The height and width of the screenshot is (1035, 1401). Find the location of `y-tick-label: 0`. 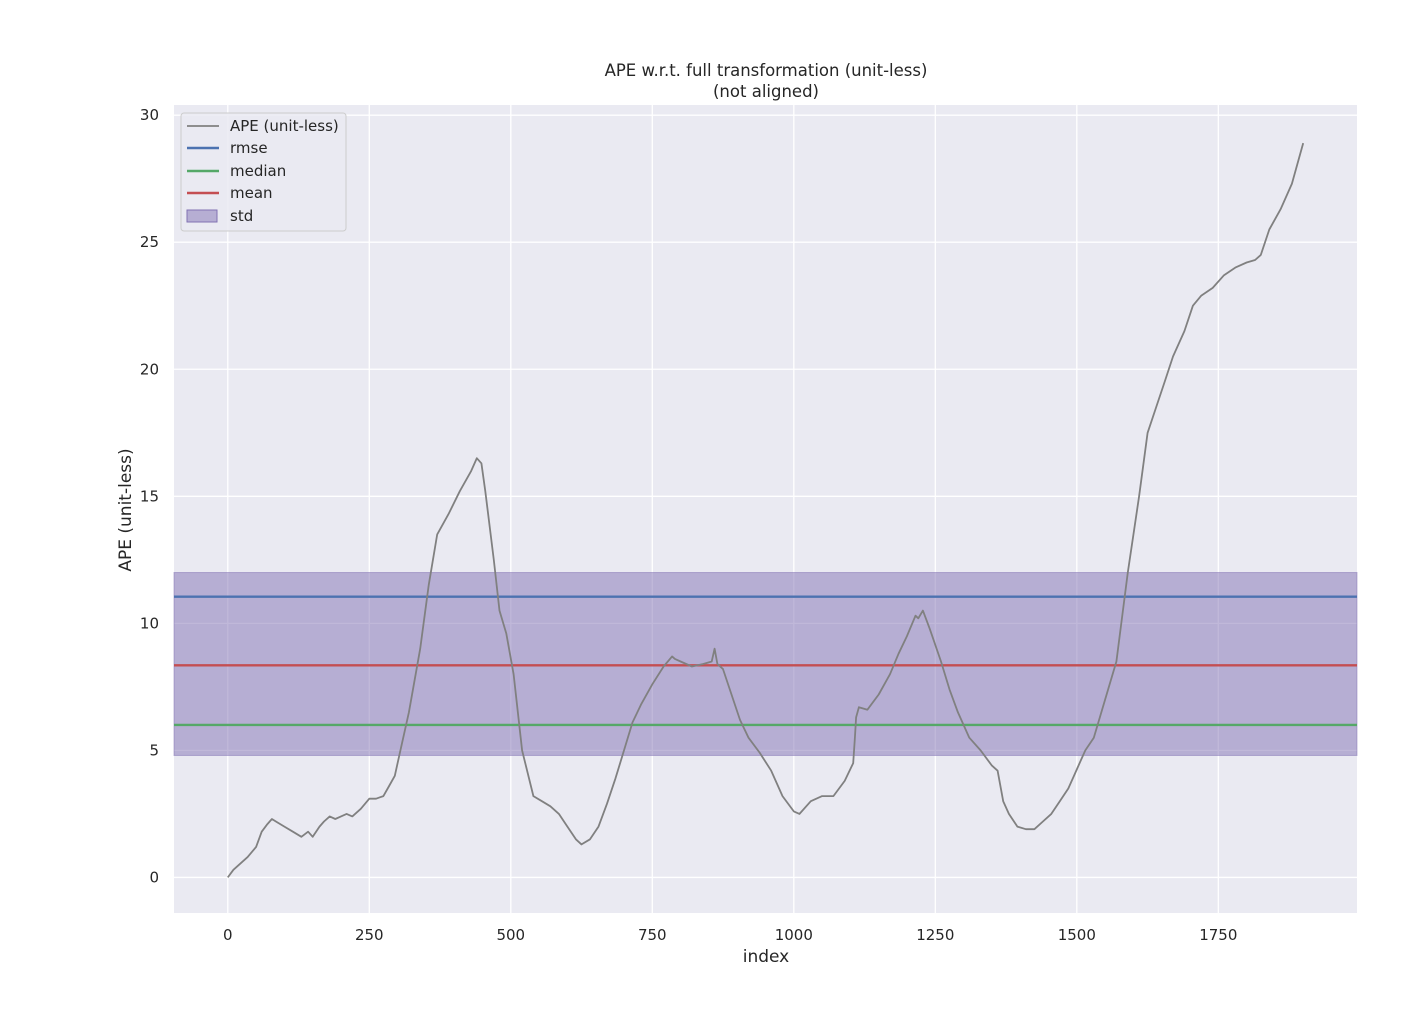

y-tick-label: 0 is located at coordinates (154, 877).